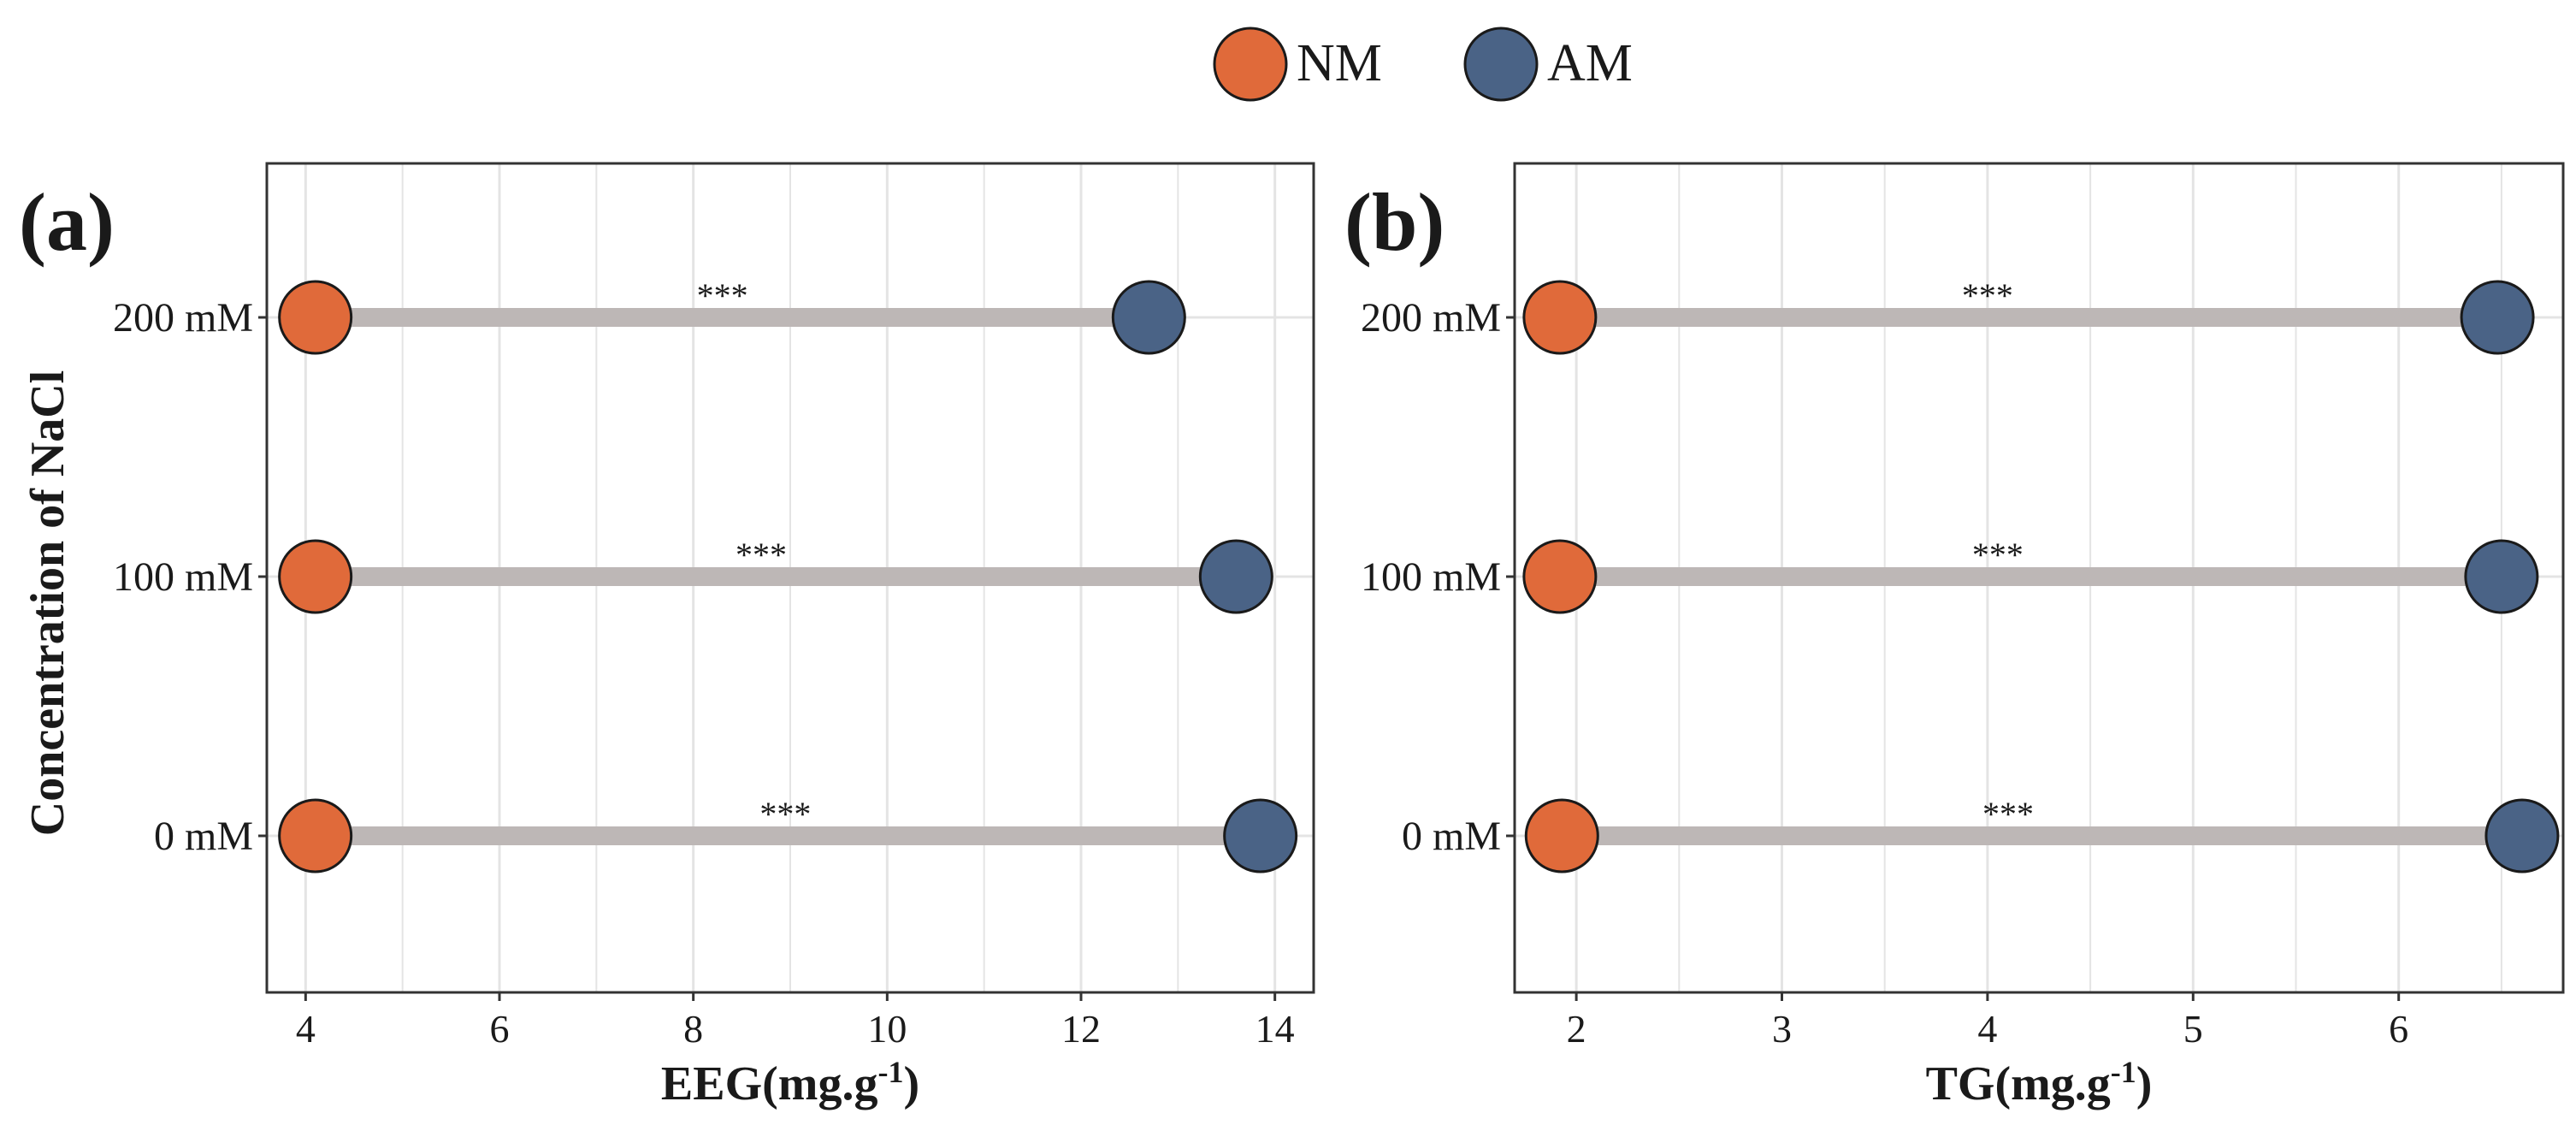 The width and height of the screenshot is (2576, 1131). Describe the element at coordinates (1576, 1029) in the screenshot. I see `x-tick-label: 2` at that location.